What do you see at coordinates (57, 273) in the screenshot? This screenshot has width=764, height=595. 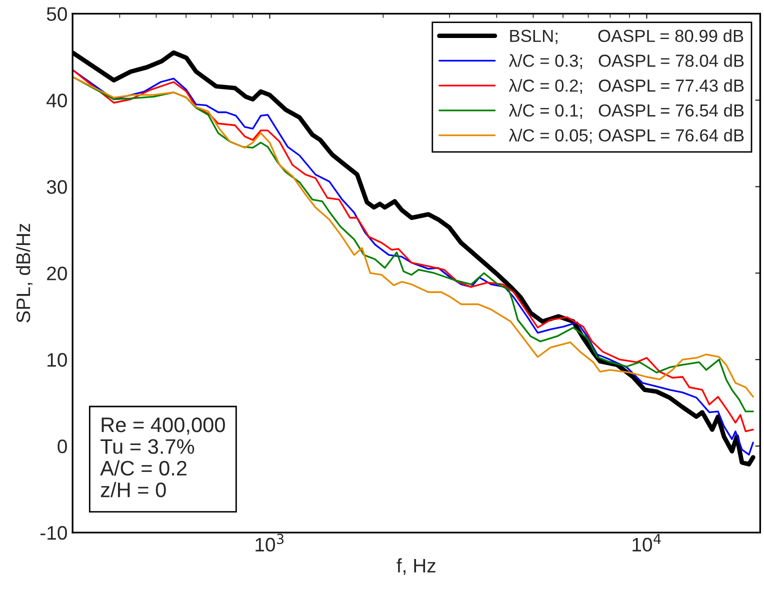 I see `y-tick-label: 20` at bounding box center [57, 273].